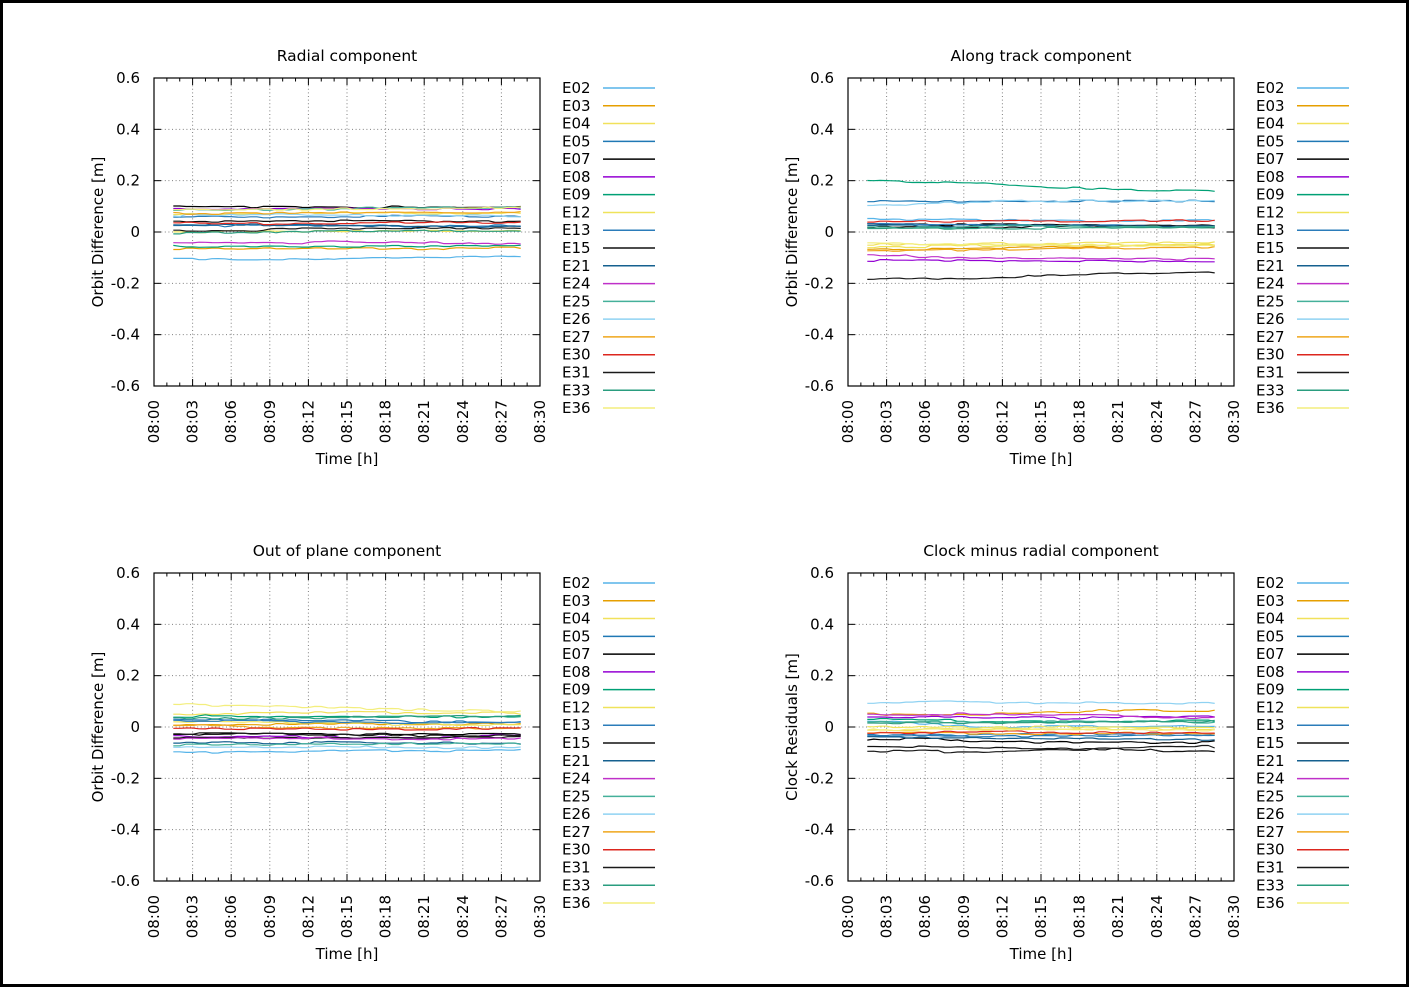 The height and width of the screenshot is (987, 1409). What do you see at coordinates (125, 386) in the screenshot?
I see `y-tick-label: -0.6` at bounding box center [125, 386].